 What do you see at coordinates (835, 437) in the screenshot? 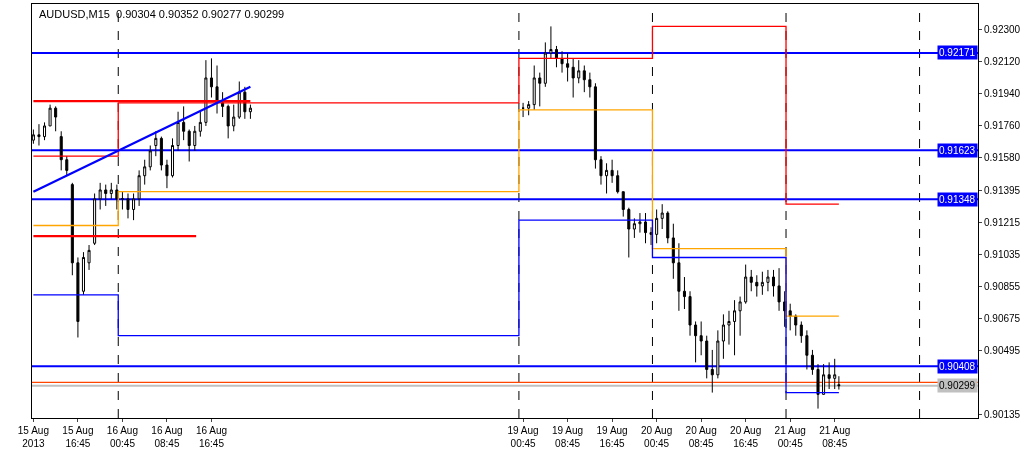
I see `x-tick-label: 21 Aug 08:45` at bounding box center [835, 437].